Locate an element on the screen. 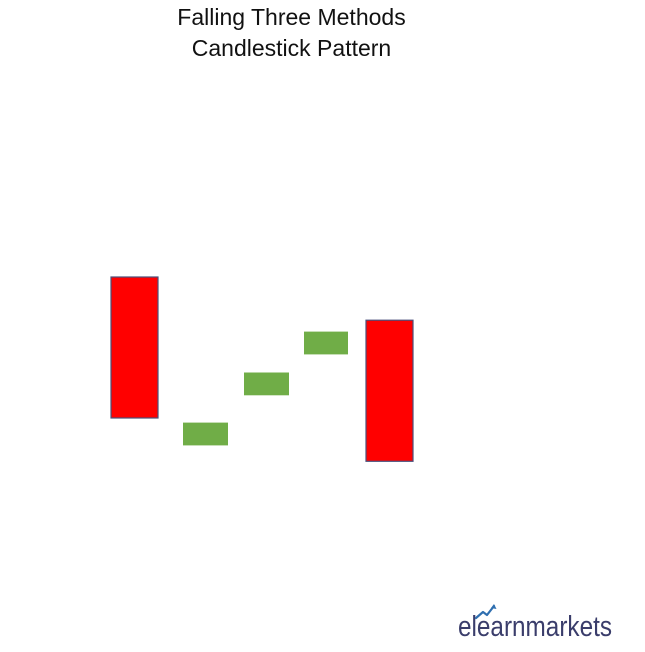 The width and height of the screenshot is (645, 652). candle-2-bullish is located at coordinates (205, 434).